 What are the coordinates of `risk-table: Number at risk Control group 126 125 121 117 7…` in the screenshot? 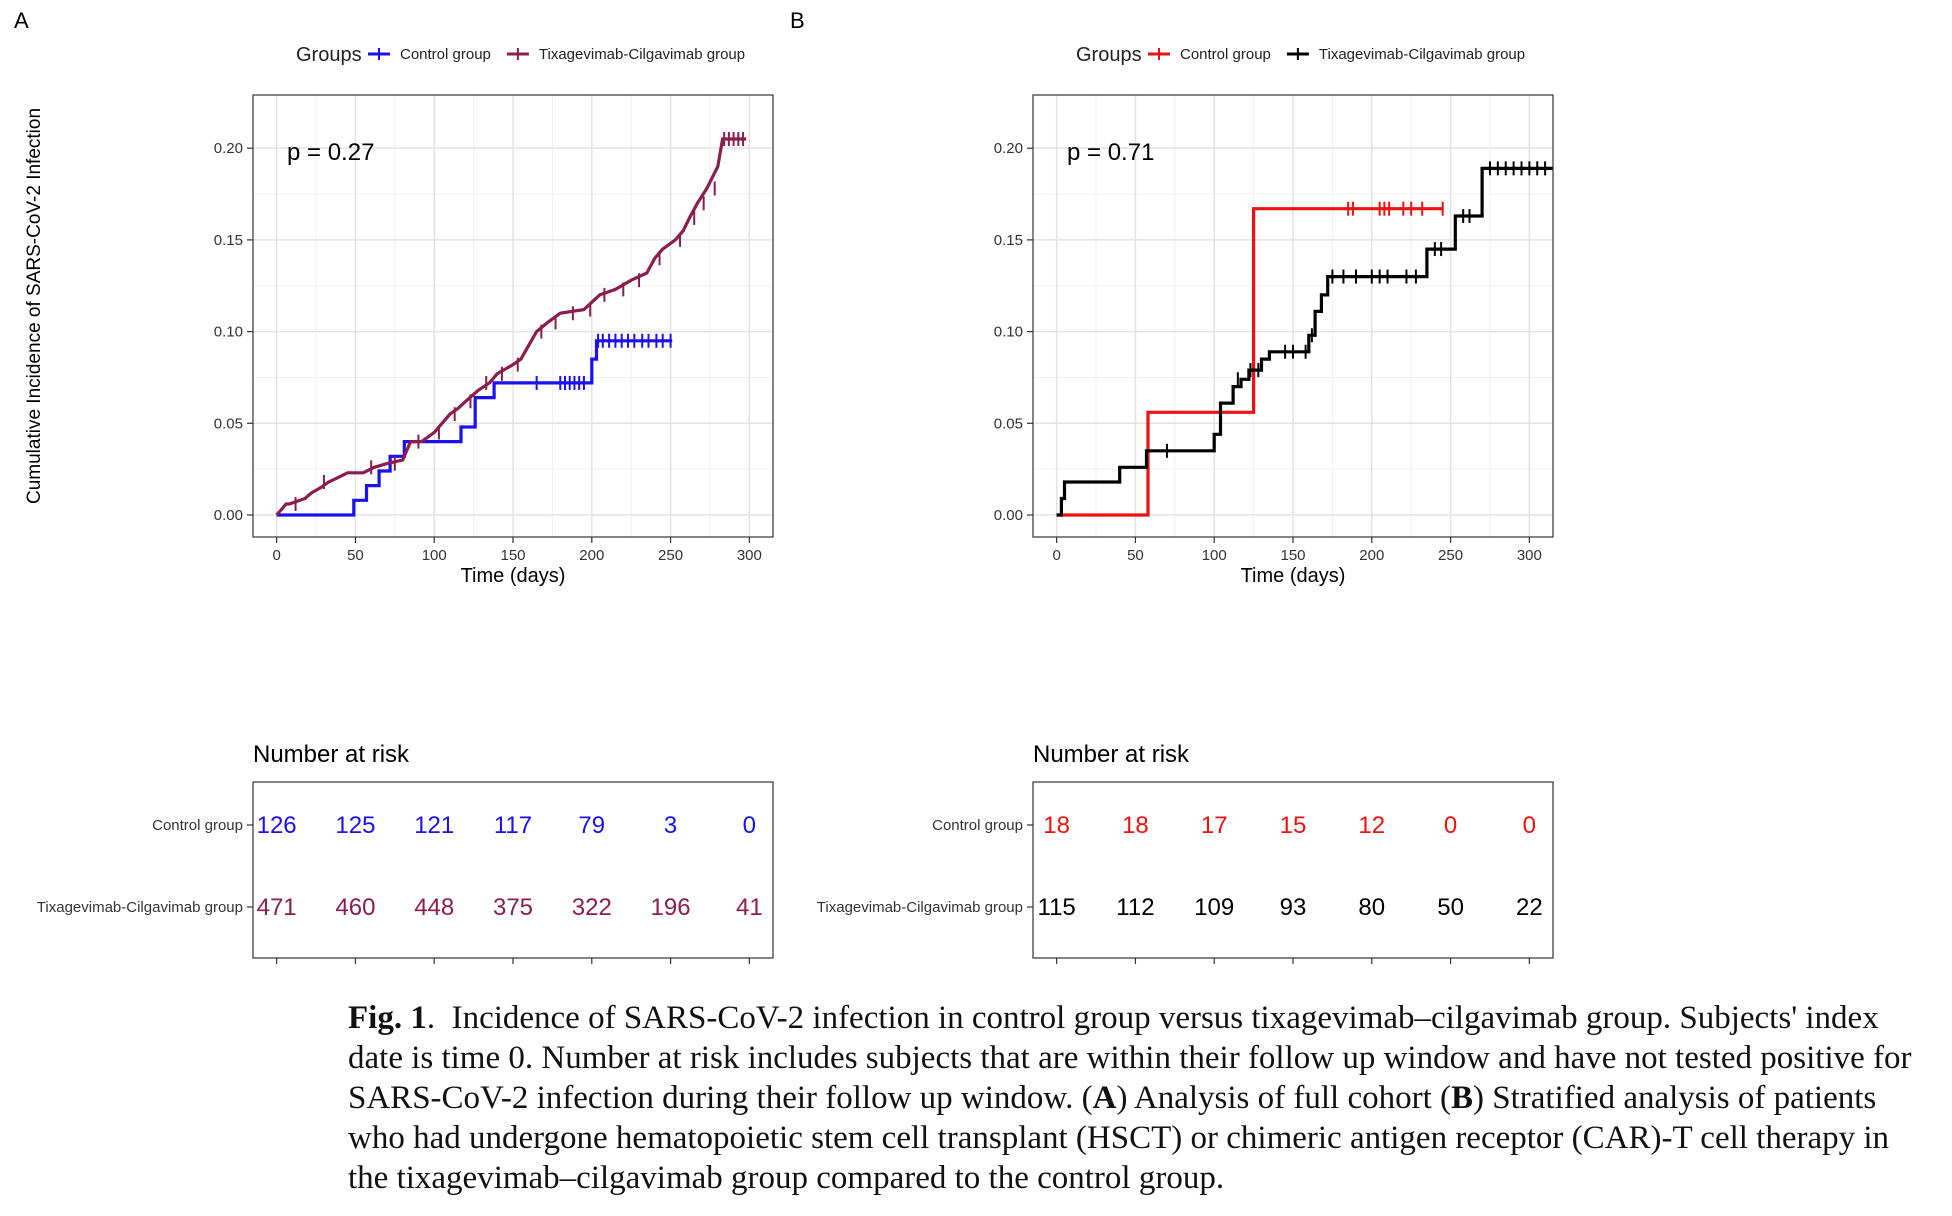 It's located at (405, 852).